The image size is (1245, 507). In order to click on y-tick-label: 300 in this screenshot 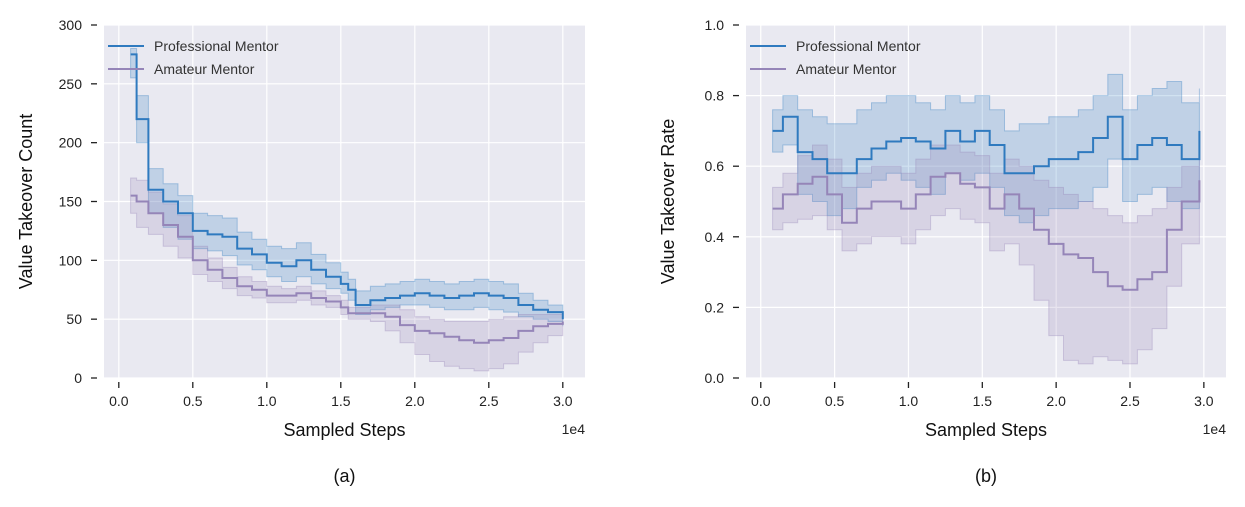, I will do `click(71, 25)`.